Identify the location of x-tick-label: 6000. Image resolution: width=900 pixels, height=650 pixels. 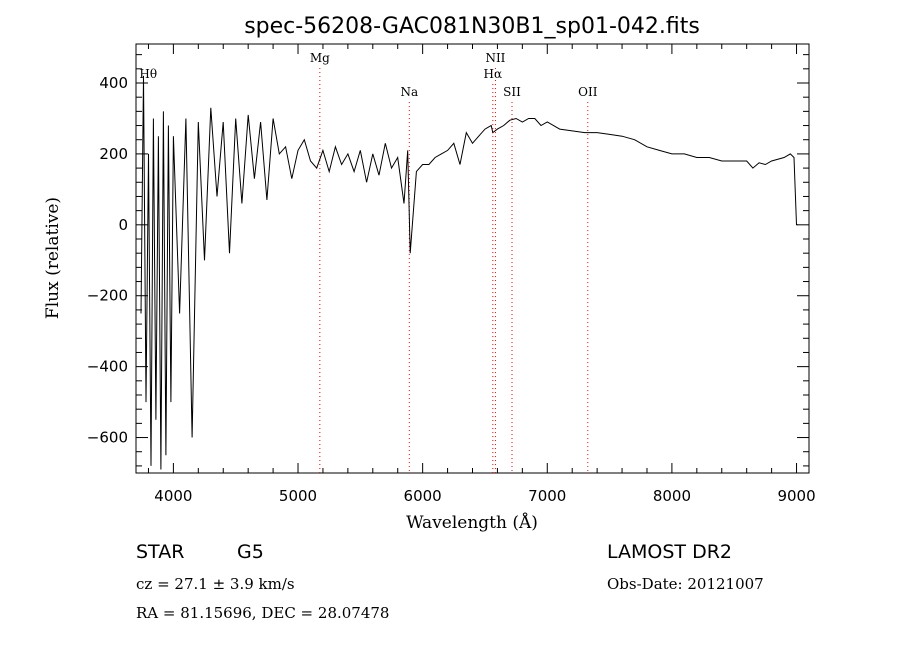
(423, 496).